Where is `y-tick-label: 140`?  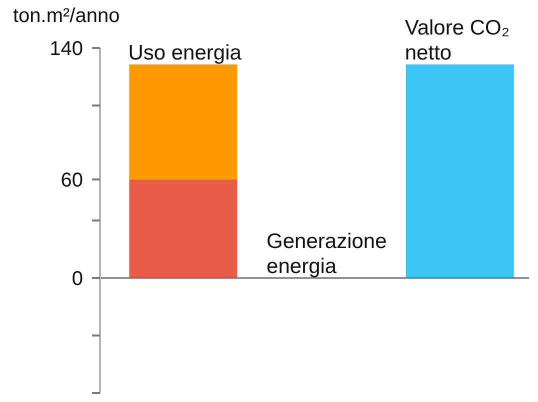 y-tick-label: 140 is located at coordinates (66, 49).